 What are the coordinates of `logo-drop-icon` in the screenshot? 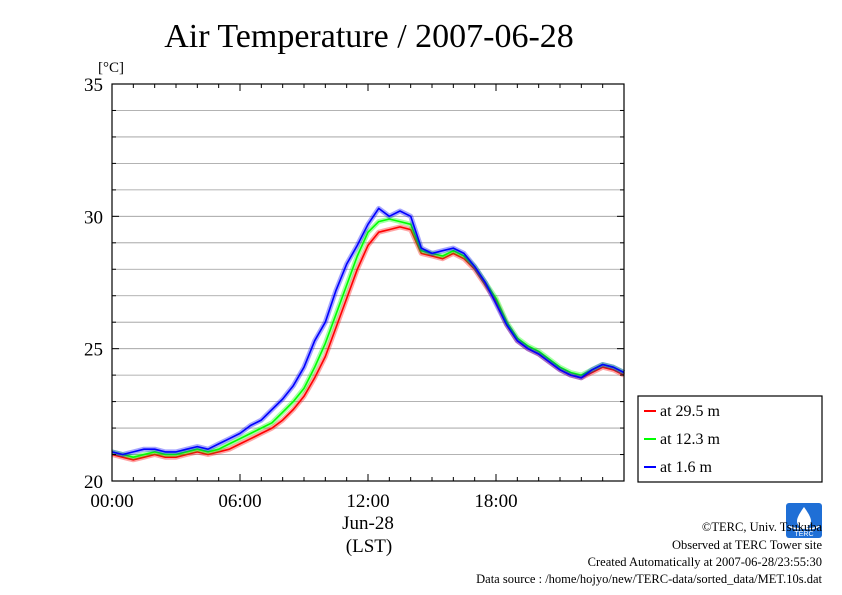 It's located at (804, 517).